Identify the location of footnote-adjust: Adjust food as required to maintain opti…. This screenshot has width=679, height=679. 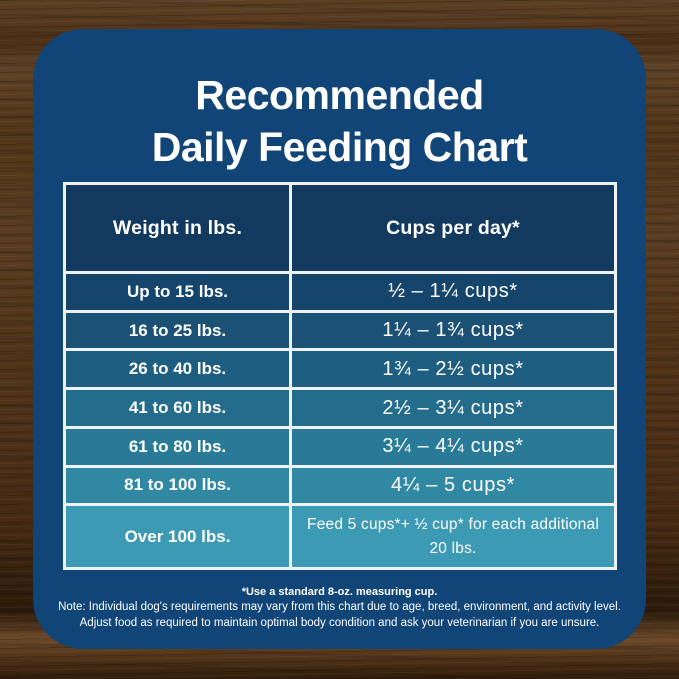
(339, 622).